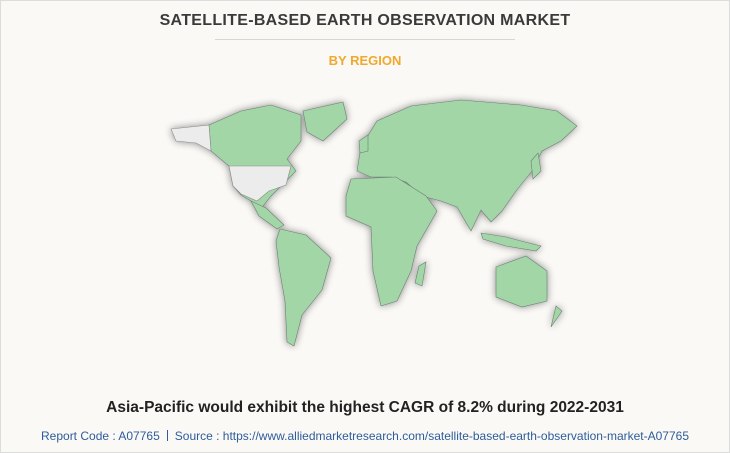 The image size is (730, 453). Describe the element at coordinates (391, 241) in the screenshot. I see `africa` at that location.